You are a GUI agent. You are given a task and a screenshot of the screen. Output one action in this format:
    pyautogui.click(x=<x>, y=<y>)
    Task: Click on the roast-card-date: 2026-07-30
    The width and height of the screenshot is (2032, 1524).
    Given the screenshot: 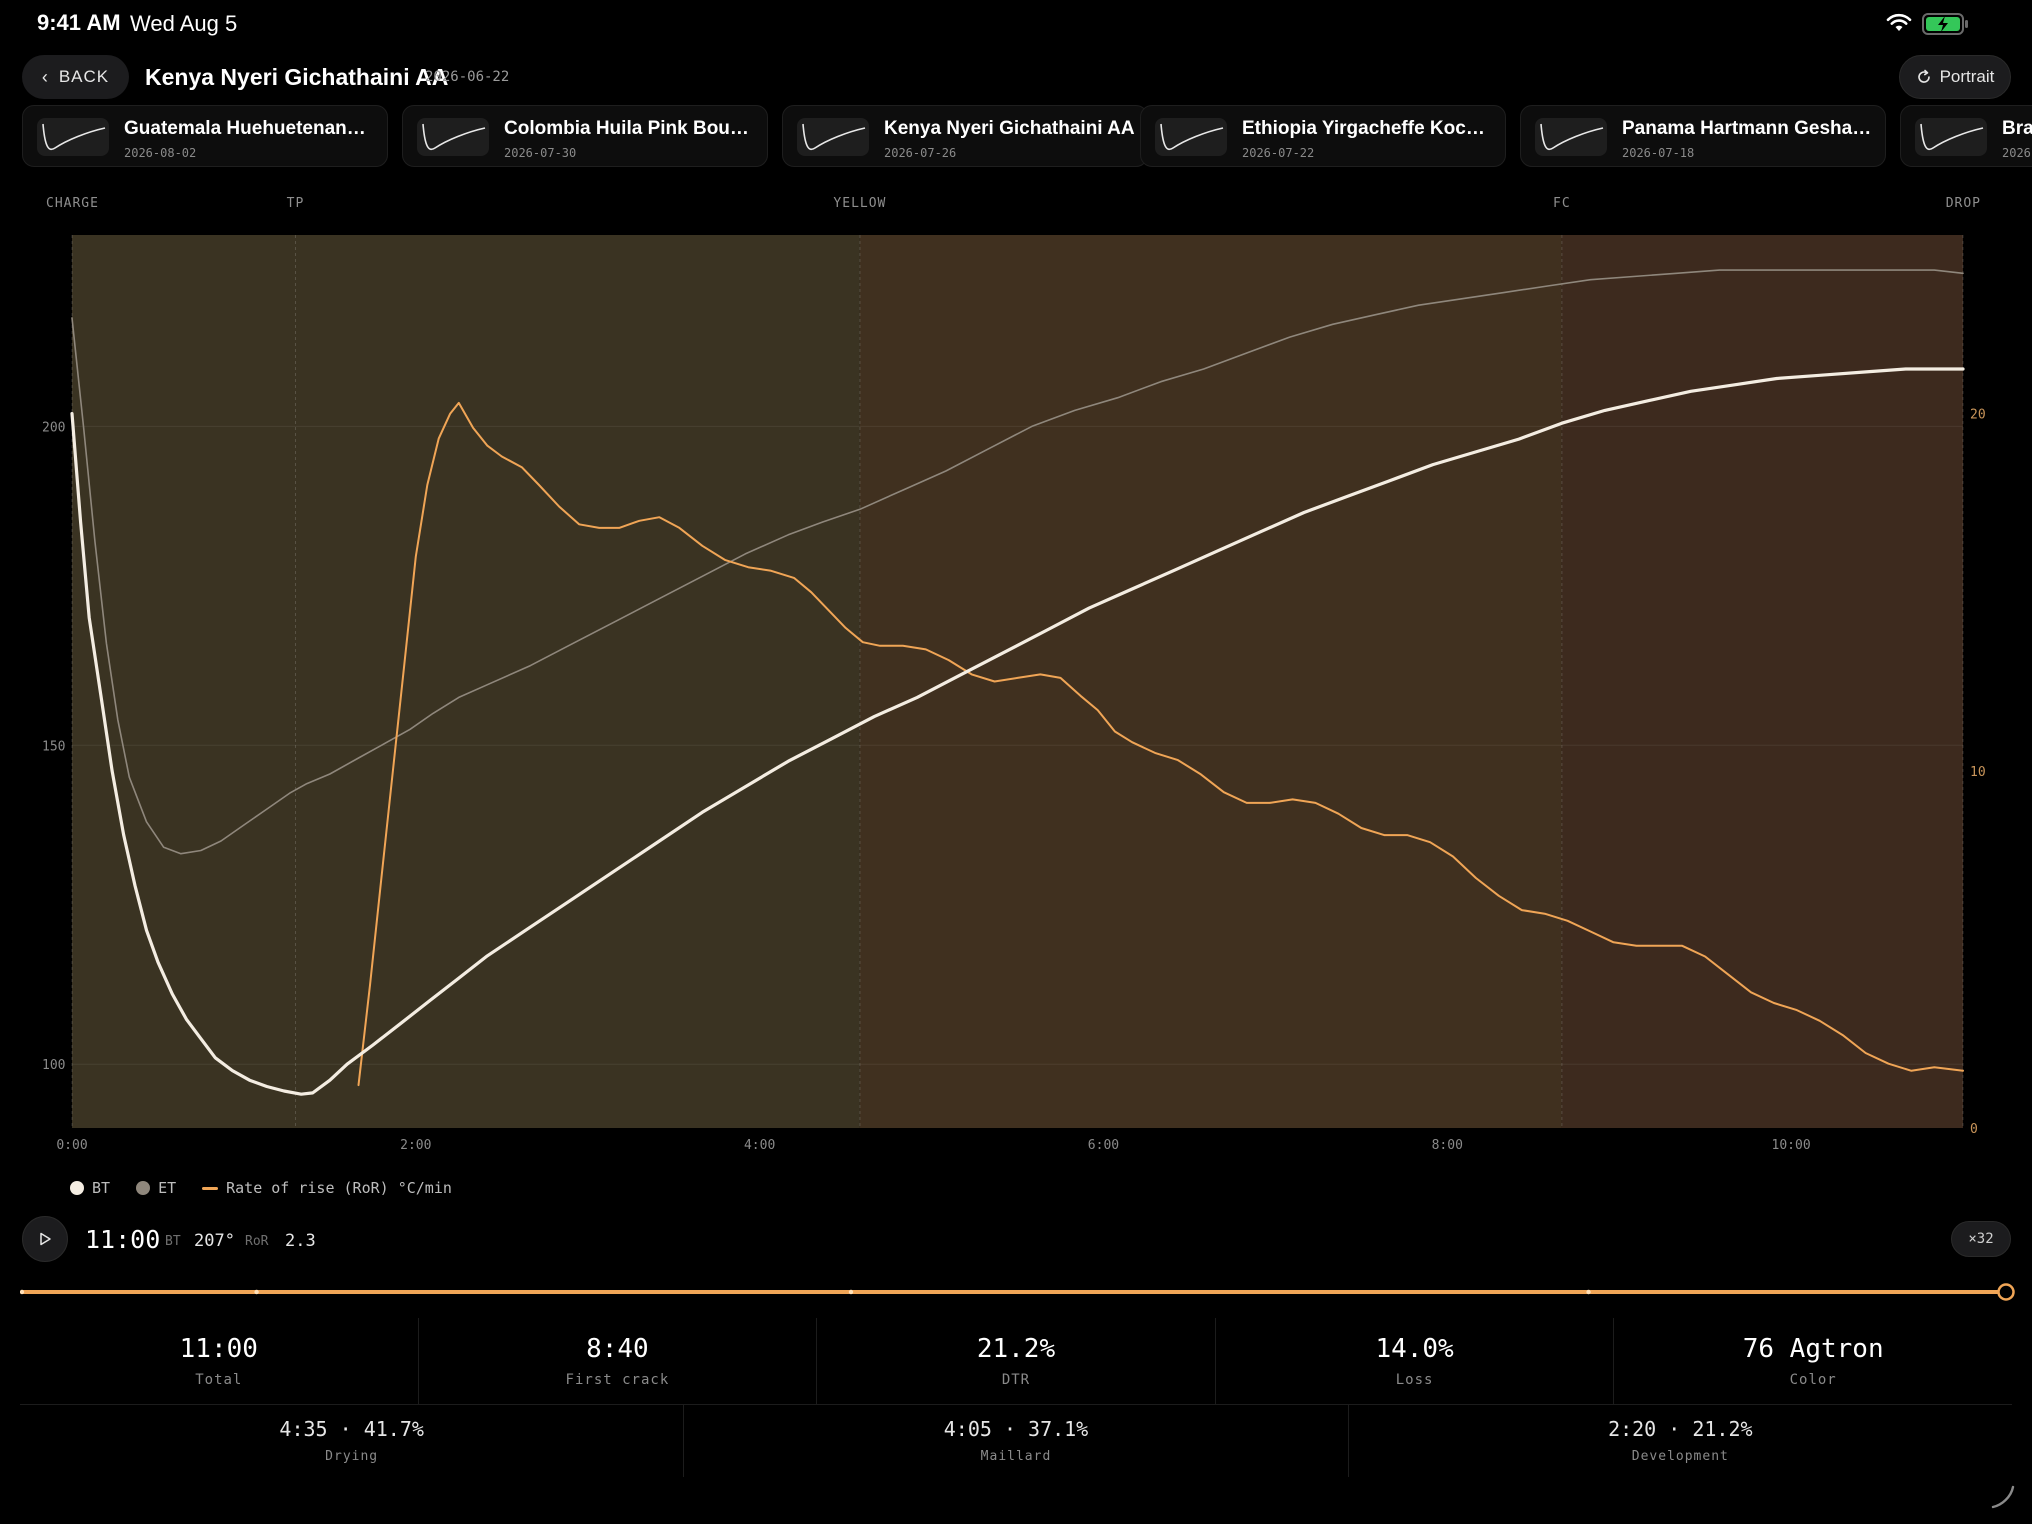 What is the action you would take?
    pyautogui.click(x=540, y=153)
    